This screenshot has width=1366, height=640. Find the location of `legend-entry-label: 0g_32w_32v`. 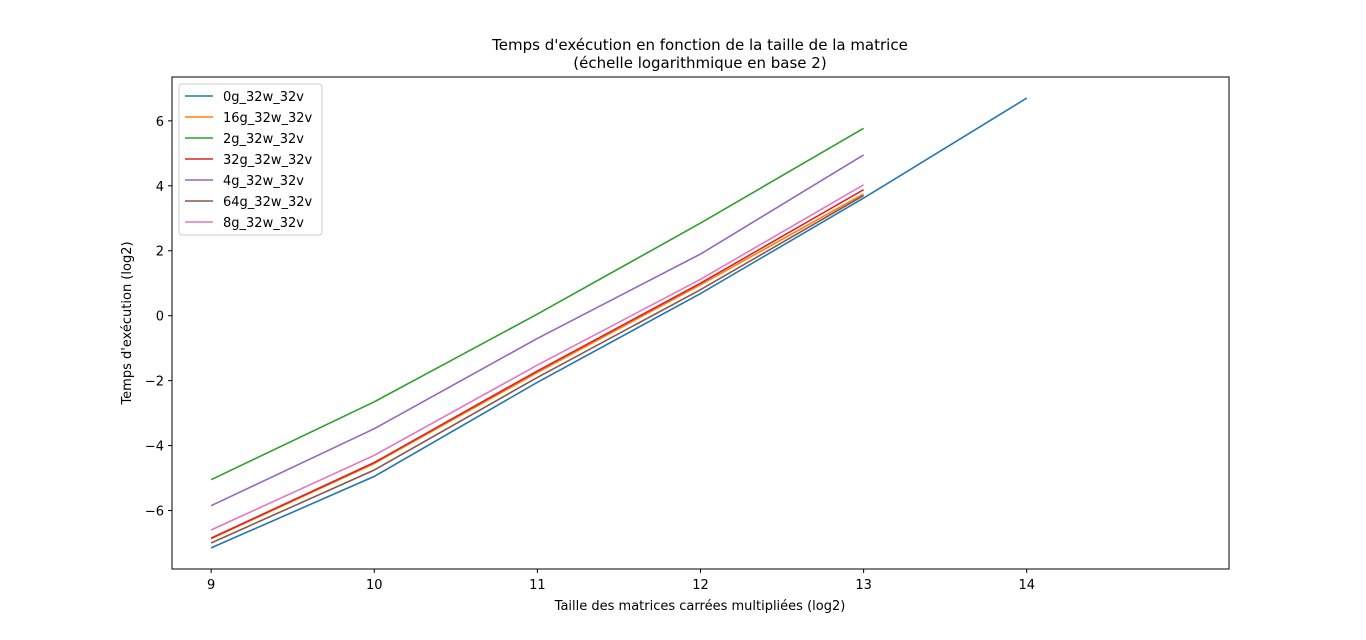

legend-entry-label: 0g_32w_32v is located at coordinates (263, 97).